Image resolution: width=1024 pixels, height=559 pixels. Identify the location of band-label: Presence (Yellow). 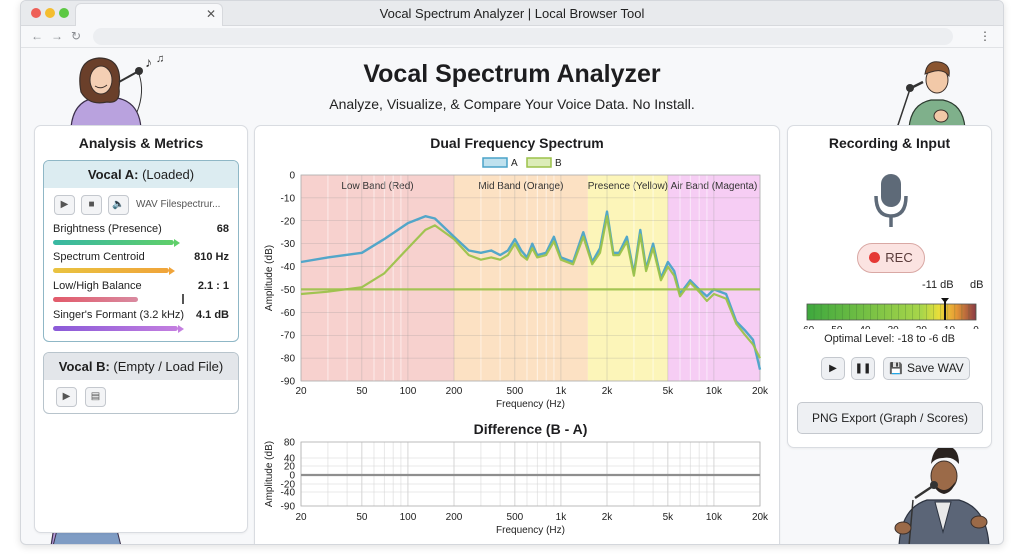
(628, 186).